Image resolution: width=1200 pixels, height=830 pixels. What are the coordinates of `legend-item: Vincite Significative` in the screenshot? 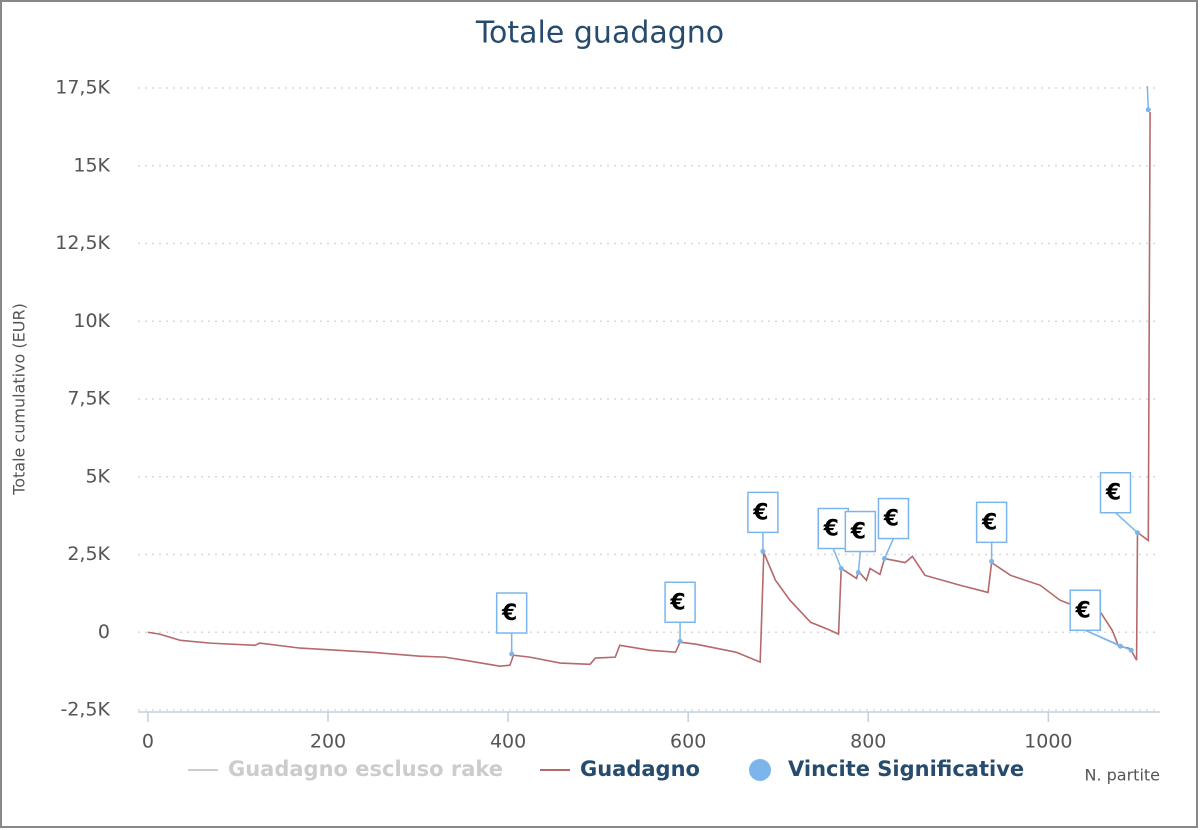 It's located at (886, 769).